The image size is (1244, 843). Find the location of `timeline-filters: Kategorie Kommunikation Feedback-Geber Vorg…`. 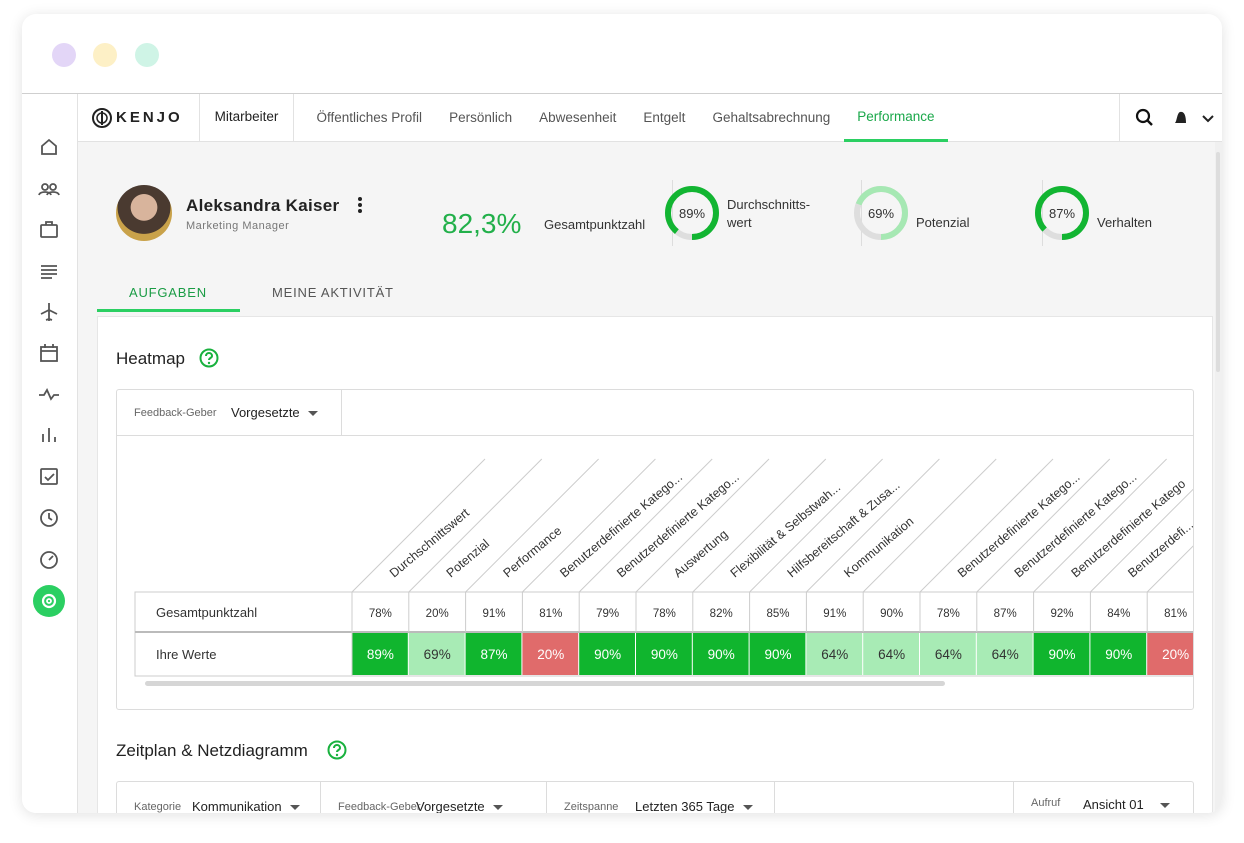

timeline-filters: Kategorie Kommunikation Feedback-Geber Vorg… is located at coordinates (655, 797).